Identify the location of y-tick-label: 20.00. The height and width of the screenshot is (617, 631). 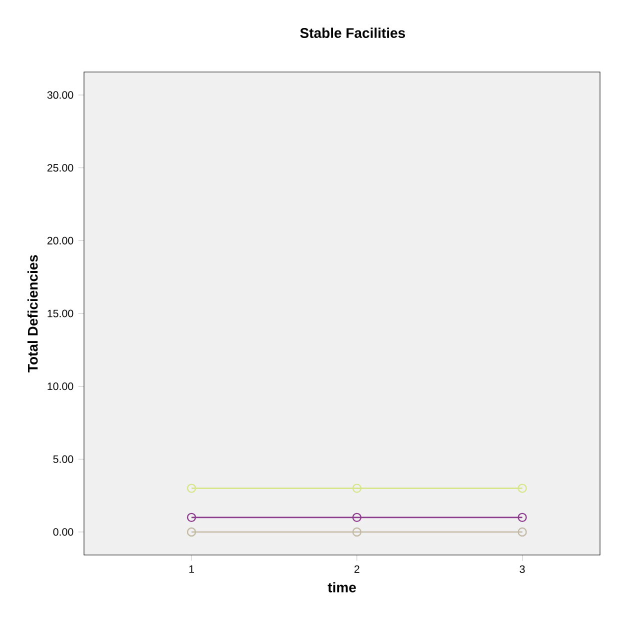
(60, 240).